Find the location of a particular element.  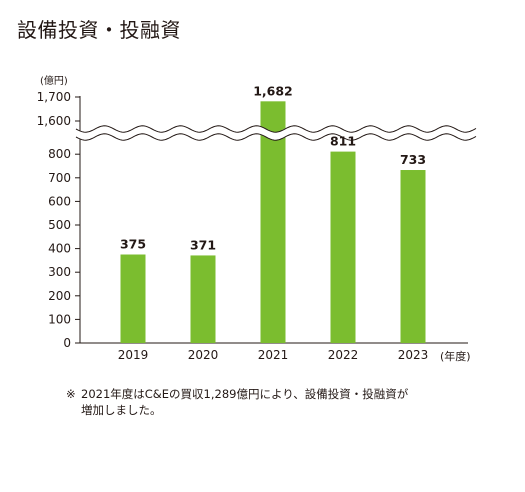

bar-2021 is located at coordinates (273, 222).